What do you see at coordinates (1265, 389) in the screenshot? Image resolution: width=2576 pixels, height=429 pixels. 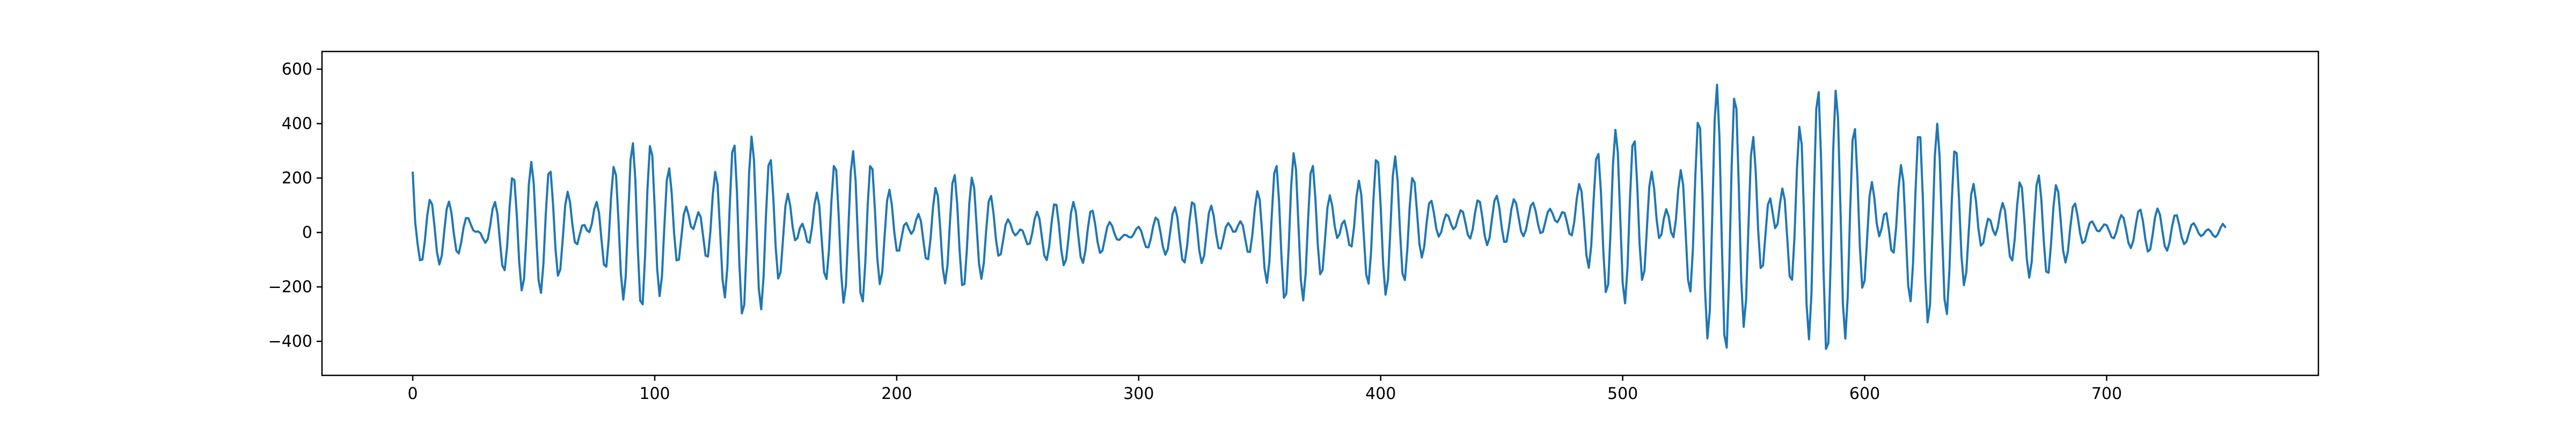 I see `x-axis: 0 100 200 300 400 500 600 700` at bounding box center [1265, 389].